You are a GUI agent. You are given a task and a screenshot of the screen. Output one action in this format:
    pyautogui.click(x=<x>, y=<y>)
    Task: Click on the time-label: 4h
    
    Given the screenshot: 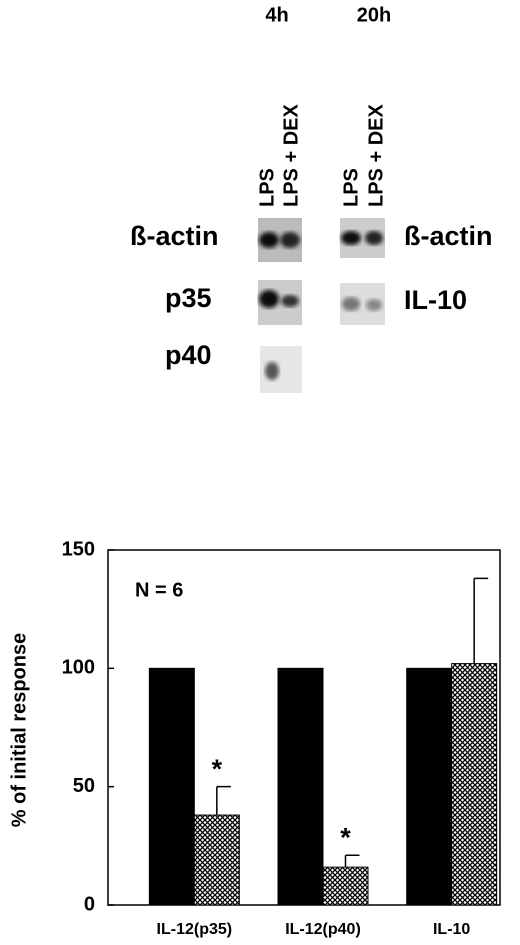 What is the action you would take?
    pyautogui.click(x=276, y=15)
    